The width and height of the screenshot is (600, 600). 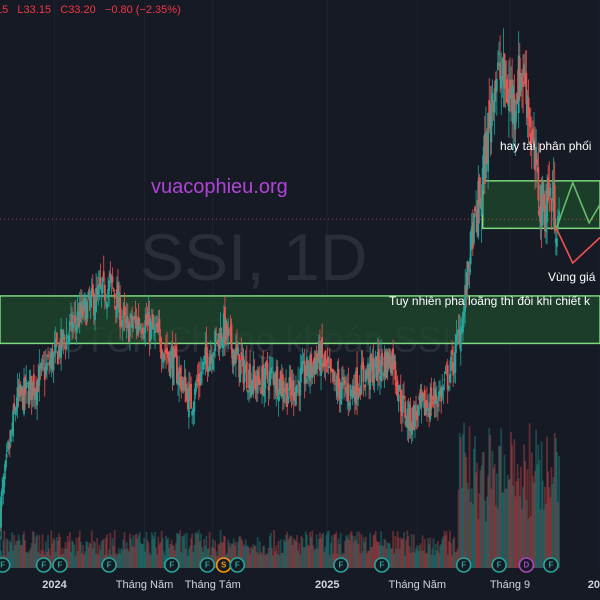 What do you see at coordinates (4, 10) in the screenshot?
I see `ohlc-prev: 15` at bounding box center [4, 10].